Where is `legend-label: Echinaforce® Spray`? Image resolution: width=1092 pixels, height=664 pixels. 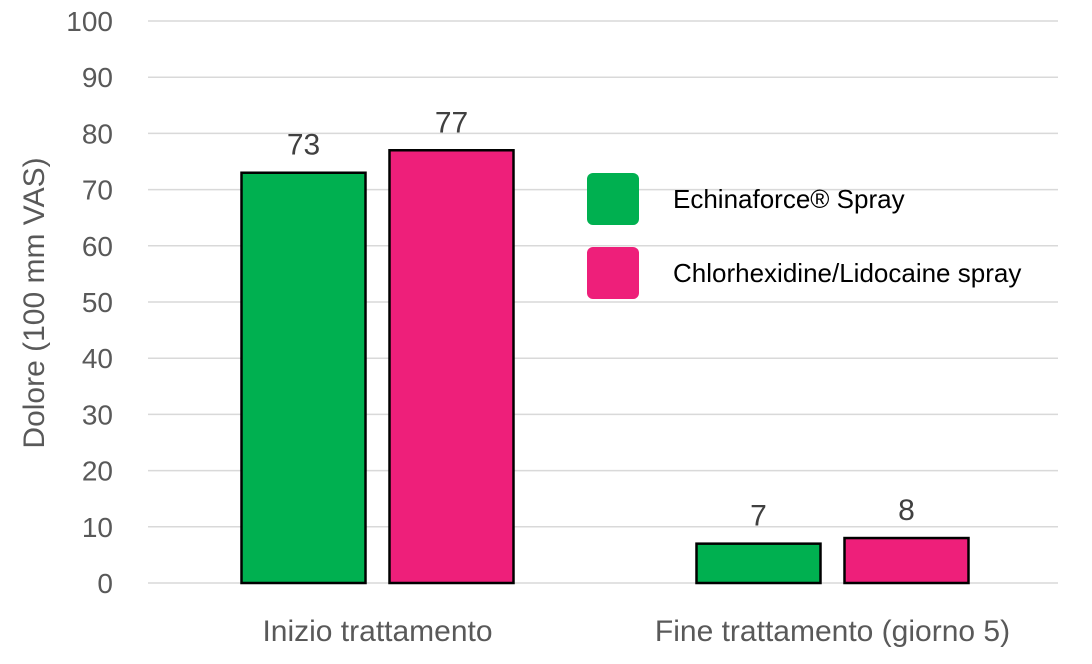 legend-label: Echinaforce® Spray is located at coordinates (789, 199).